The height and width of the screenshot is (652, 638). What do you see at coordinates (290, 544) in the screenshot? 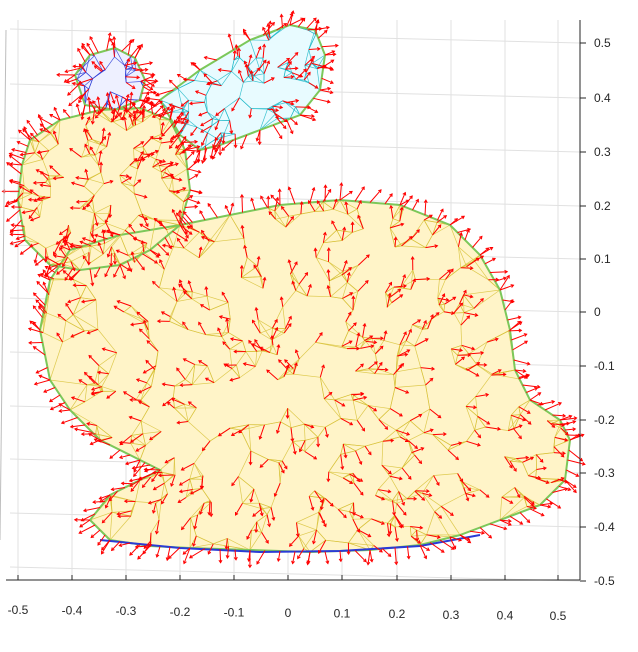
I see `bunny-base-edge` at bounding box center [290, 544].